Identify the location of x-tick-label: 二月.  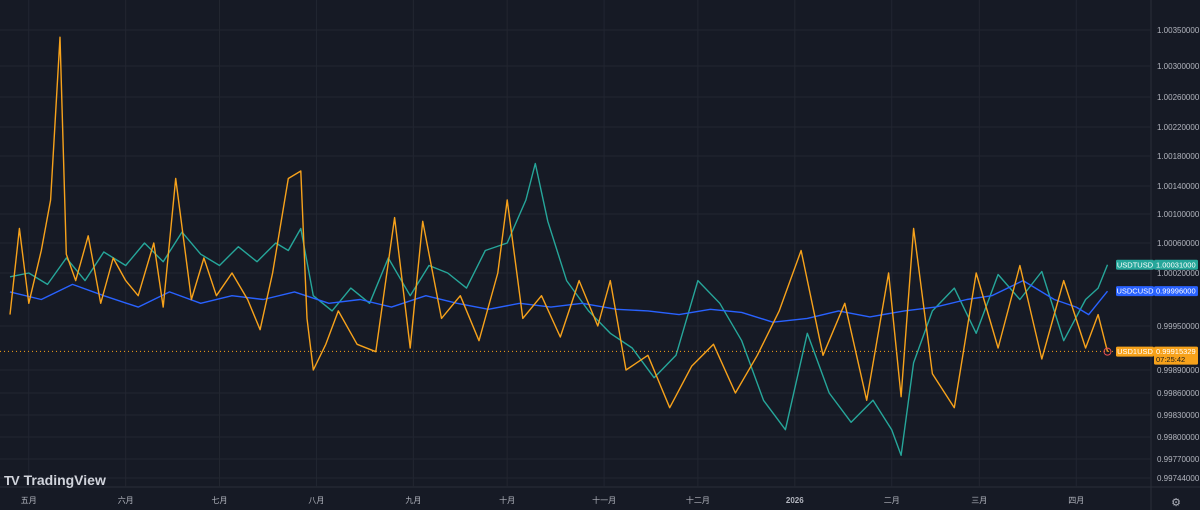
(892, 500).